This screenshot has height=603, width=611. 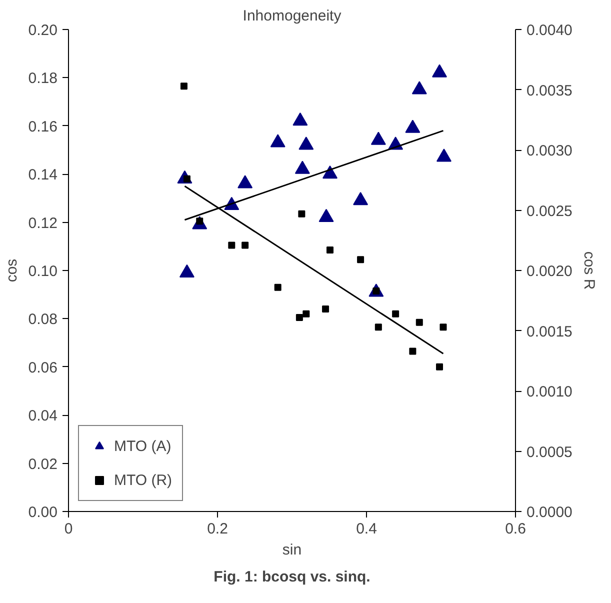 What do you see at coordinates (549, 512) in the screenshot?
I see `y2-tick-label: 0.0000` at bounding box center [549, 512].